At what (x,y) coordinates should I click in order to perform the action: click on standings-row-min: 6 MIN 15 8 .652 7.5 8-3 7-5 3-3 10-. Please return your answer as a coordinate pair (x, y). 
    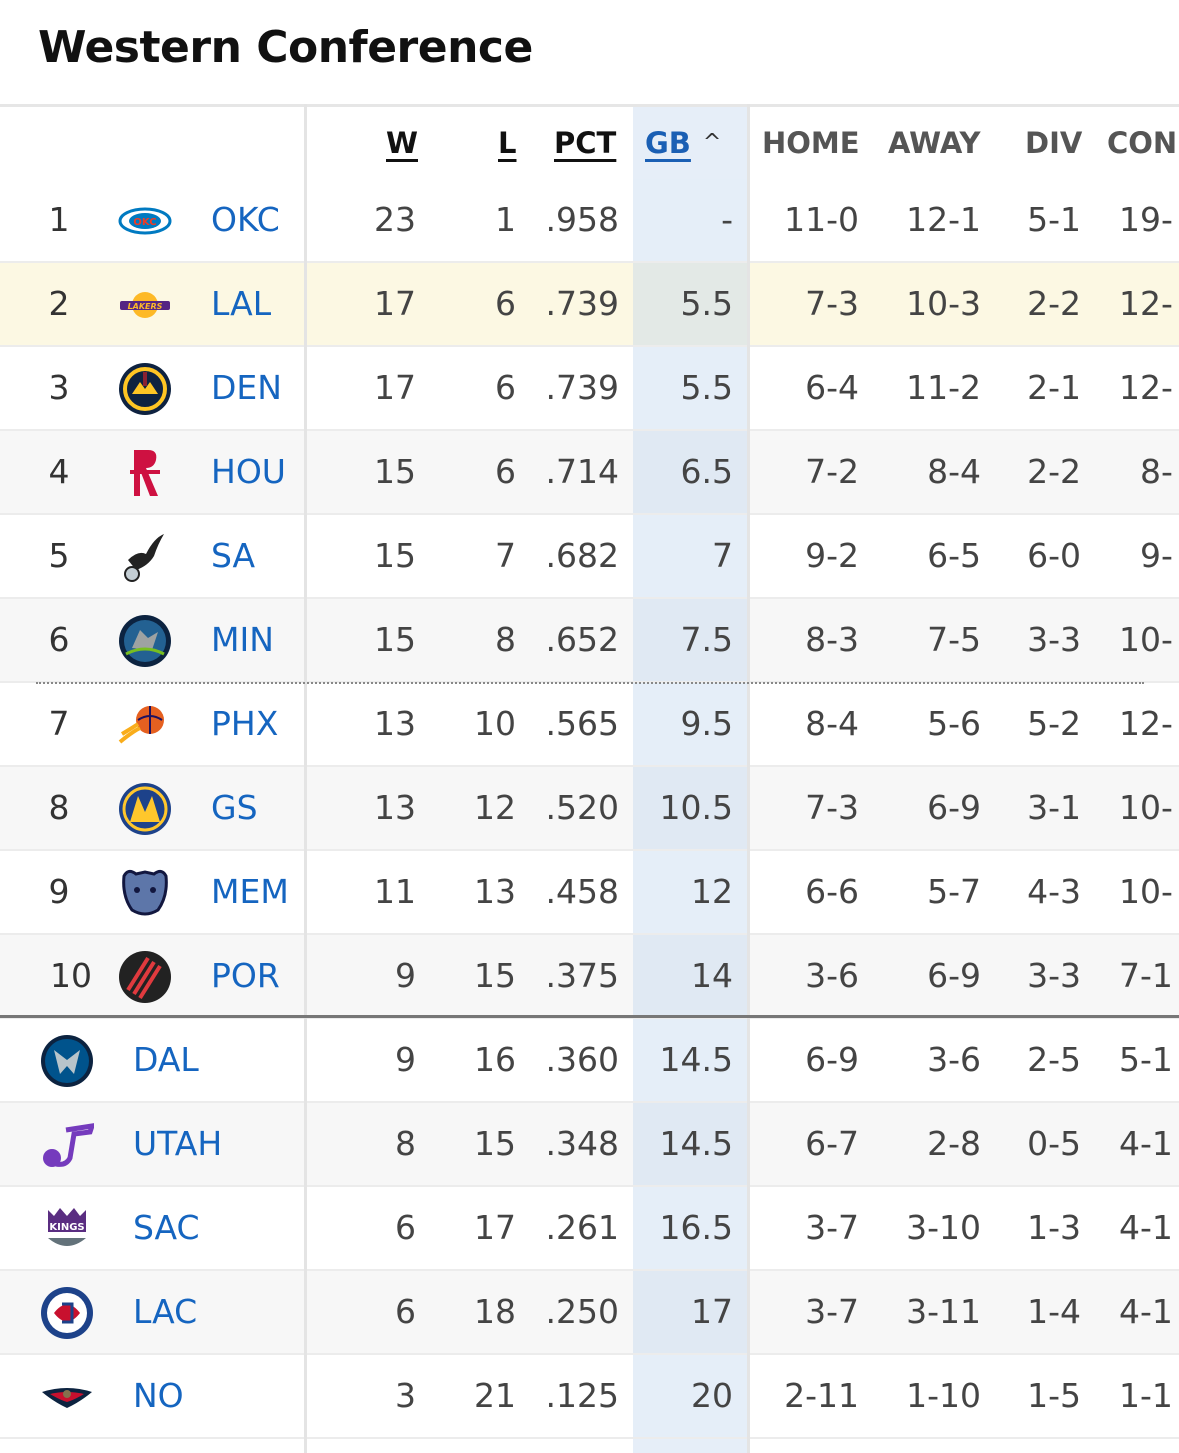
    Looking at the image, I should click on (589, 641).